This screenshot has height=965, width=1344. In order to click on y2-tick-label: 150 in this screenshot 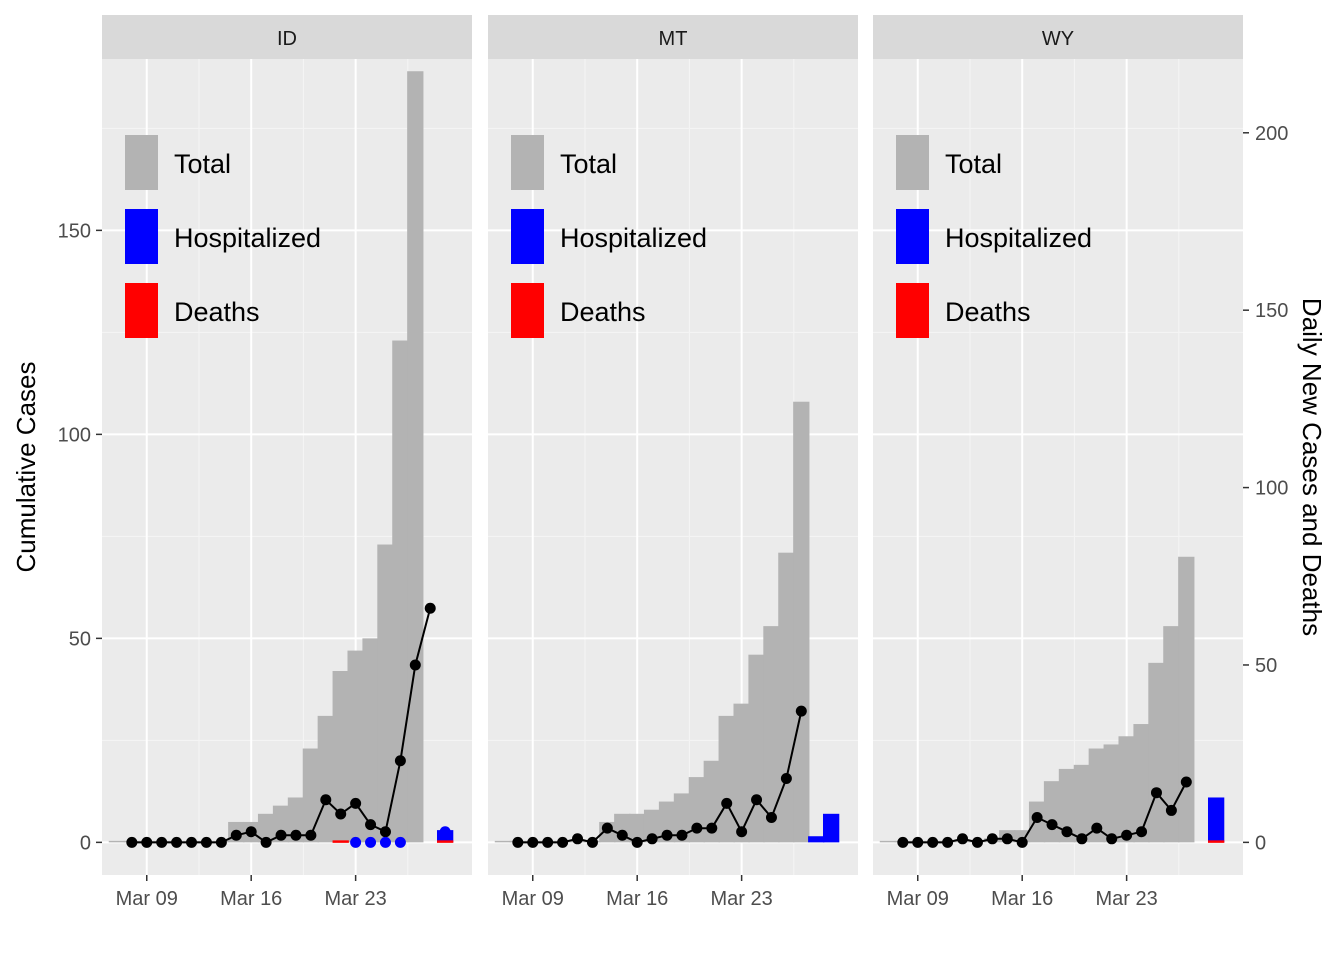, I will do `click(1271, 311)`.